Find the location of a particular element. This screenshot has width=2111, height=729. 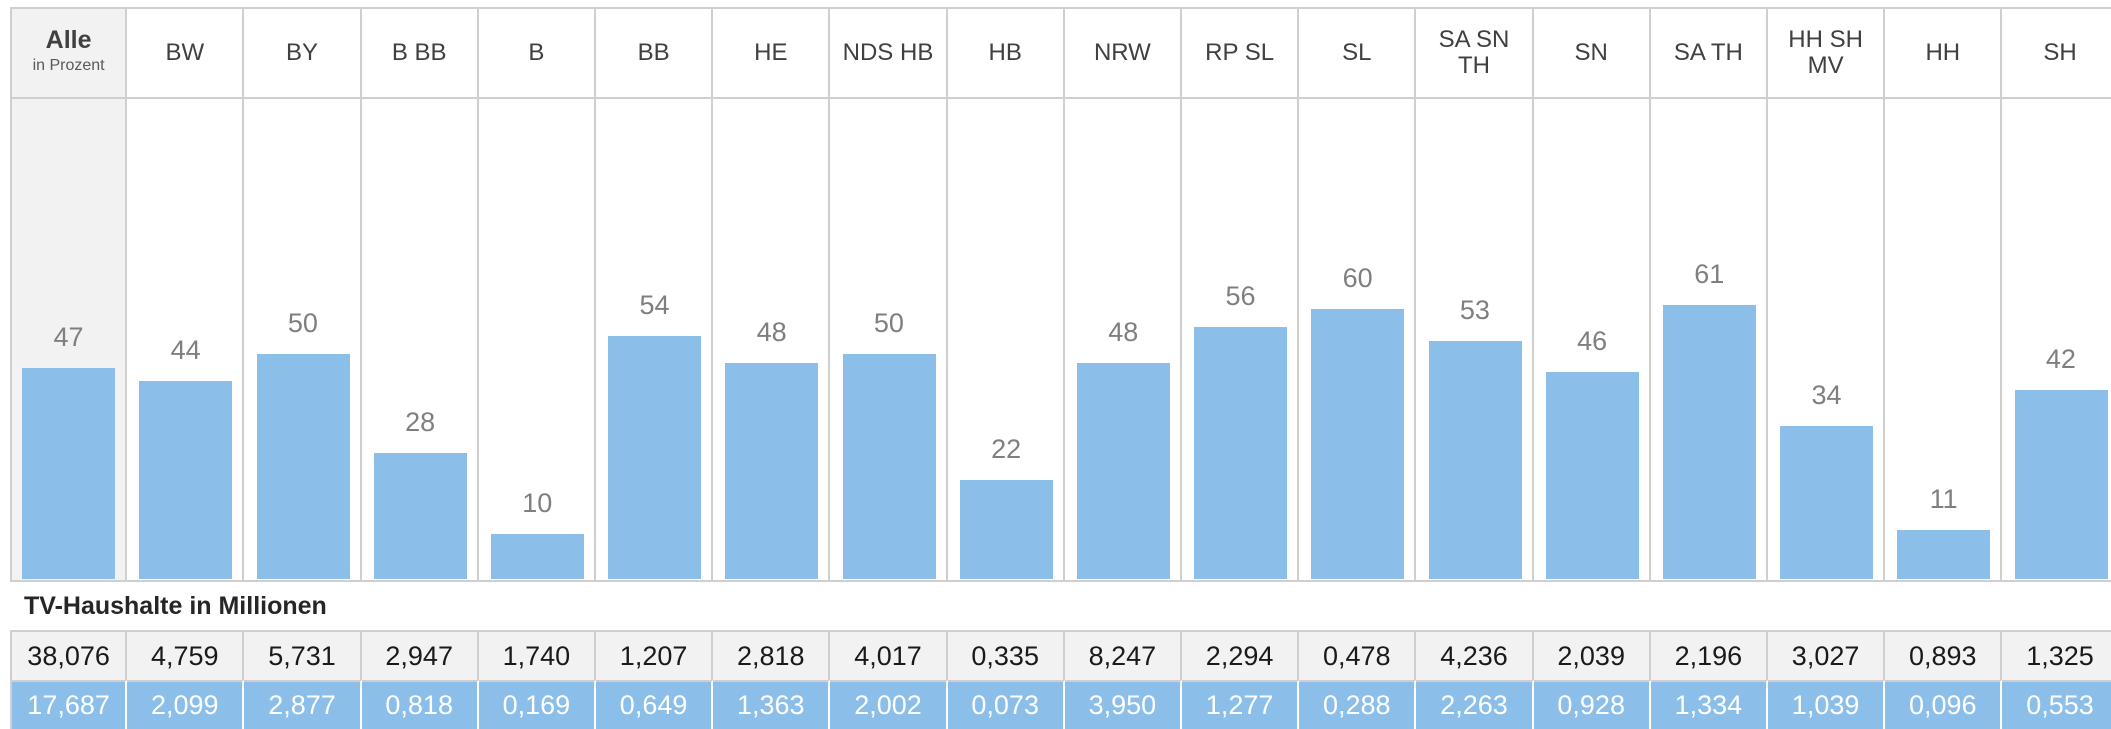

column-header: HB is located at coordinates (1006, 52).